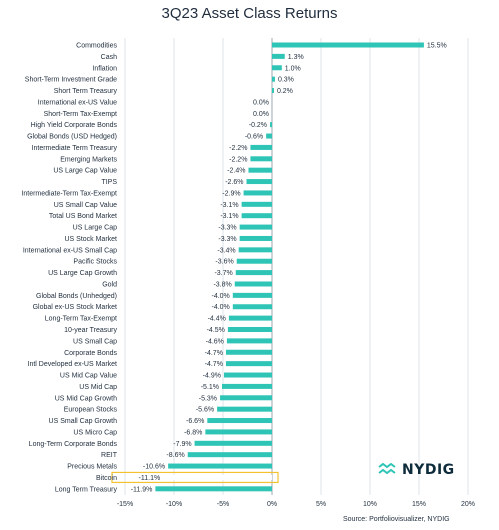 The width and height of the screenshot is (499, 530). Describe the element at coordinates (419, 504) in the screenshot. I see `x-tick-label: 15%` at that location.